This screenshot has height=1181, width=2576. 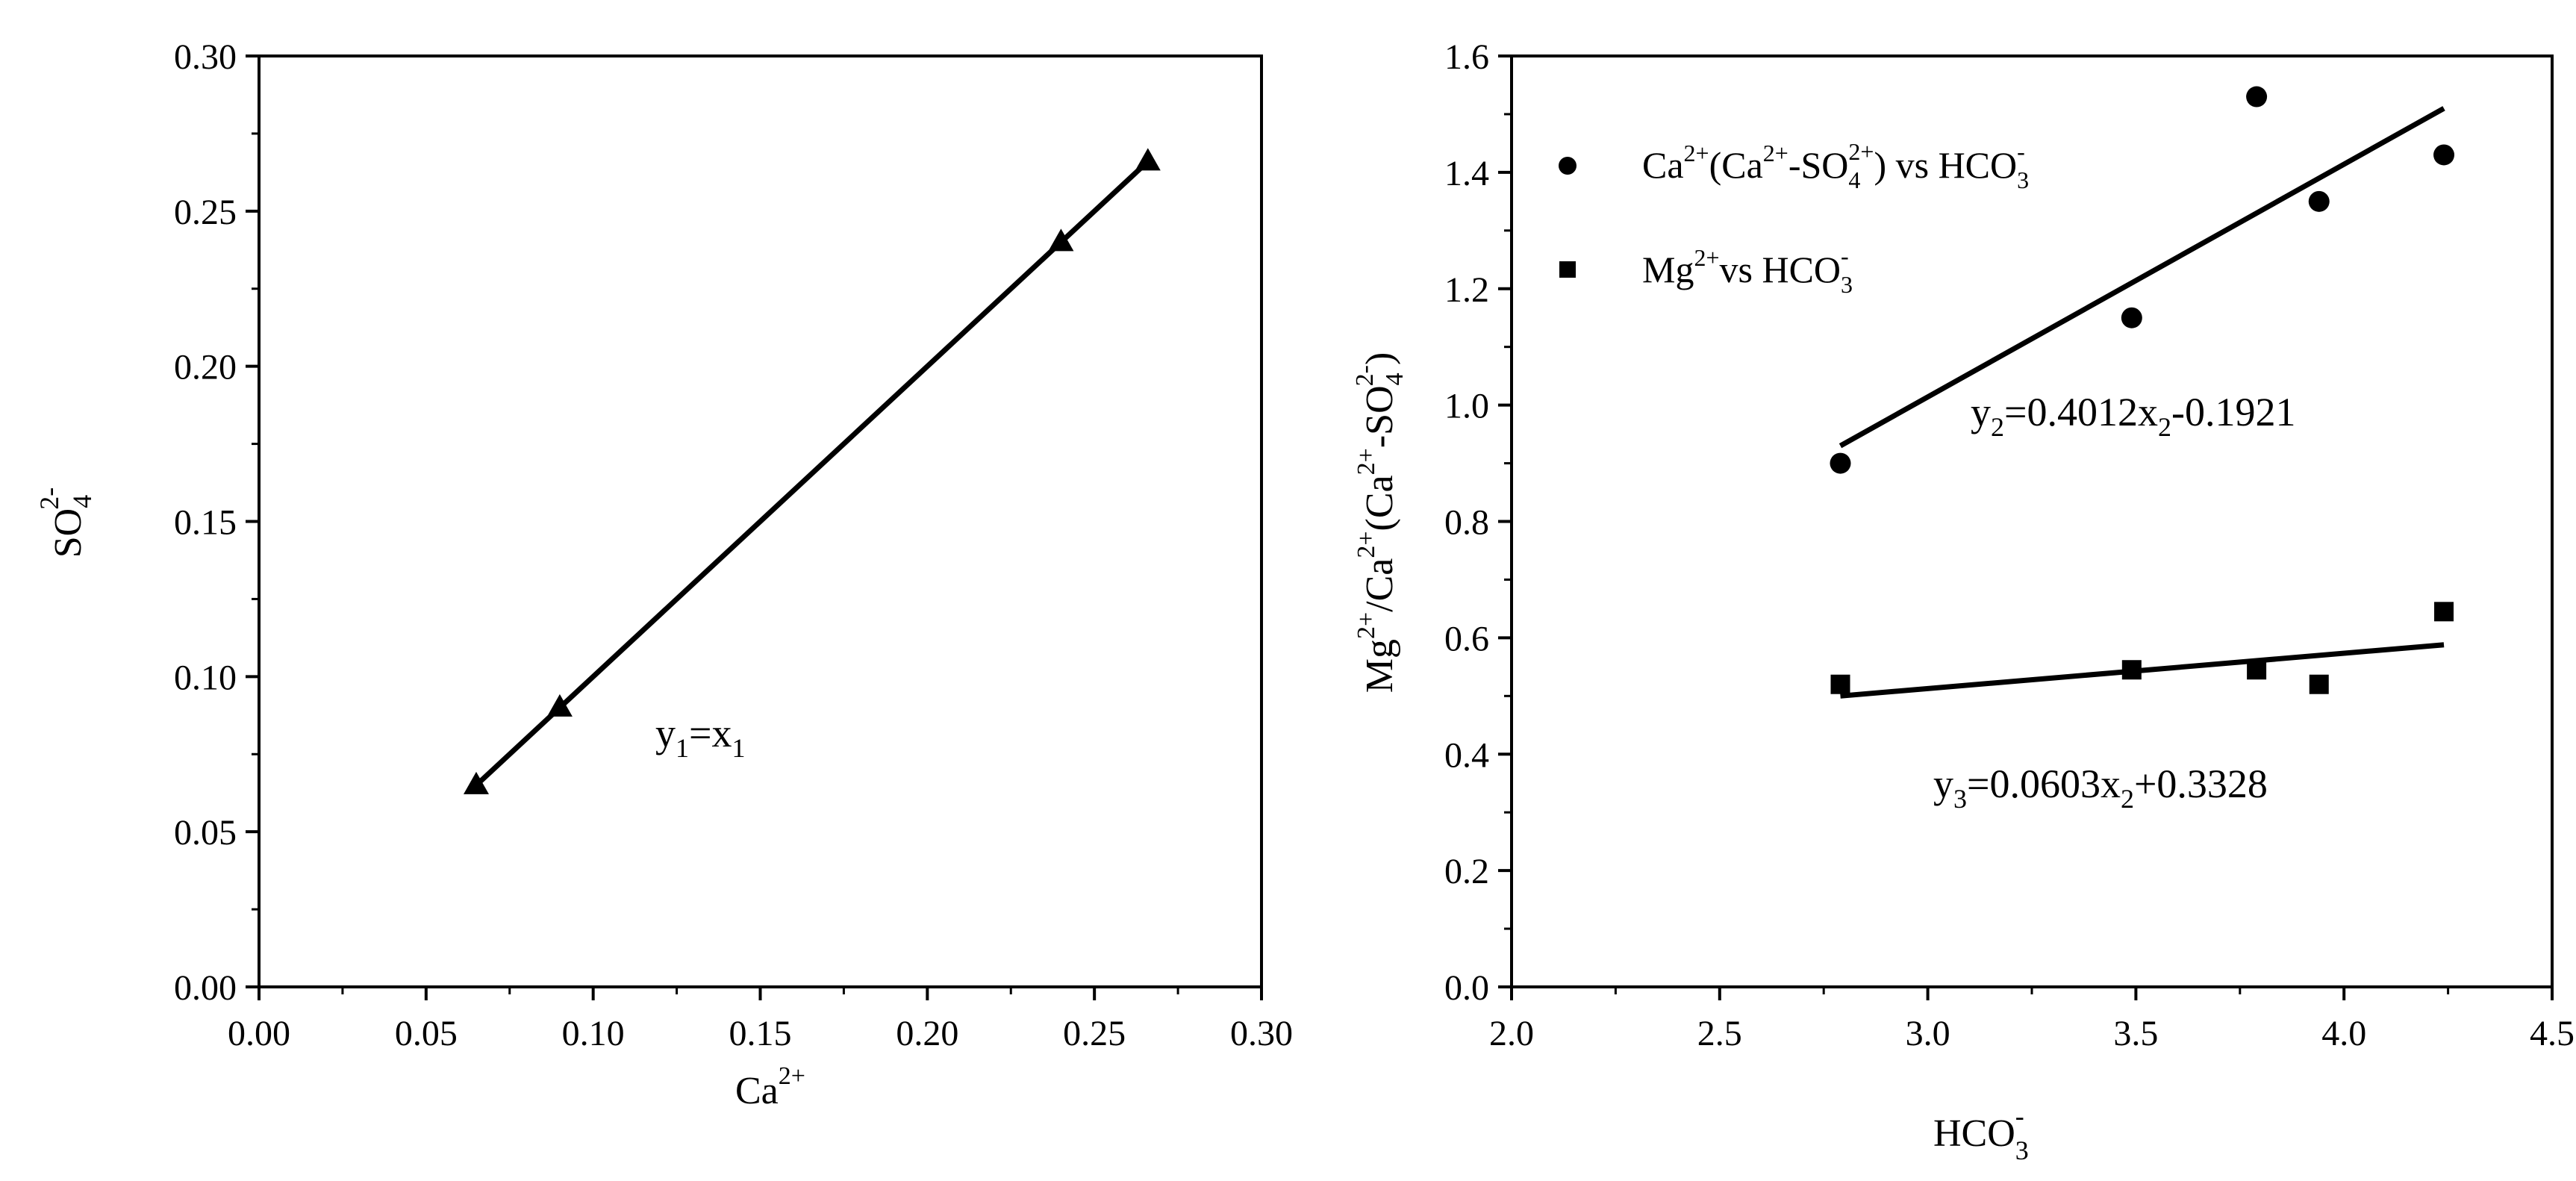 What do you see at coordinates (1466, 290) in the screenshot?
I see `right-y-tick-label: 1.2` at bounding box center [1466, 290].